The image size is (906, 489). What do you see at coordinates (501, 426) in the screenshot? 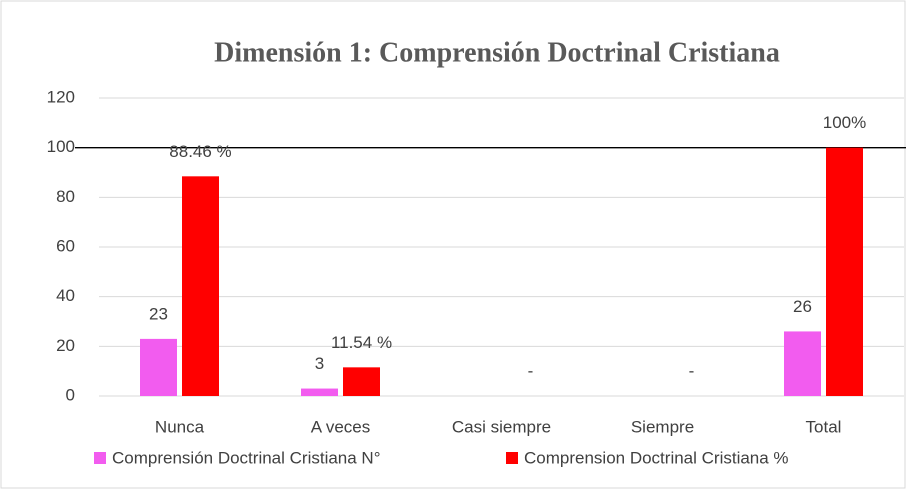
I see `x-tick-label: Casi siempre` at bounding box center [501, 426].